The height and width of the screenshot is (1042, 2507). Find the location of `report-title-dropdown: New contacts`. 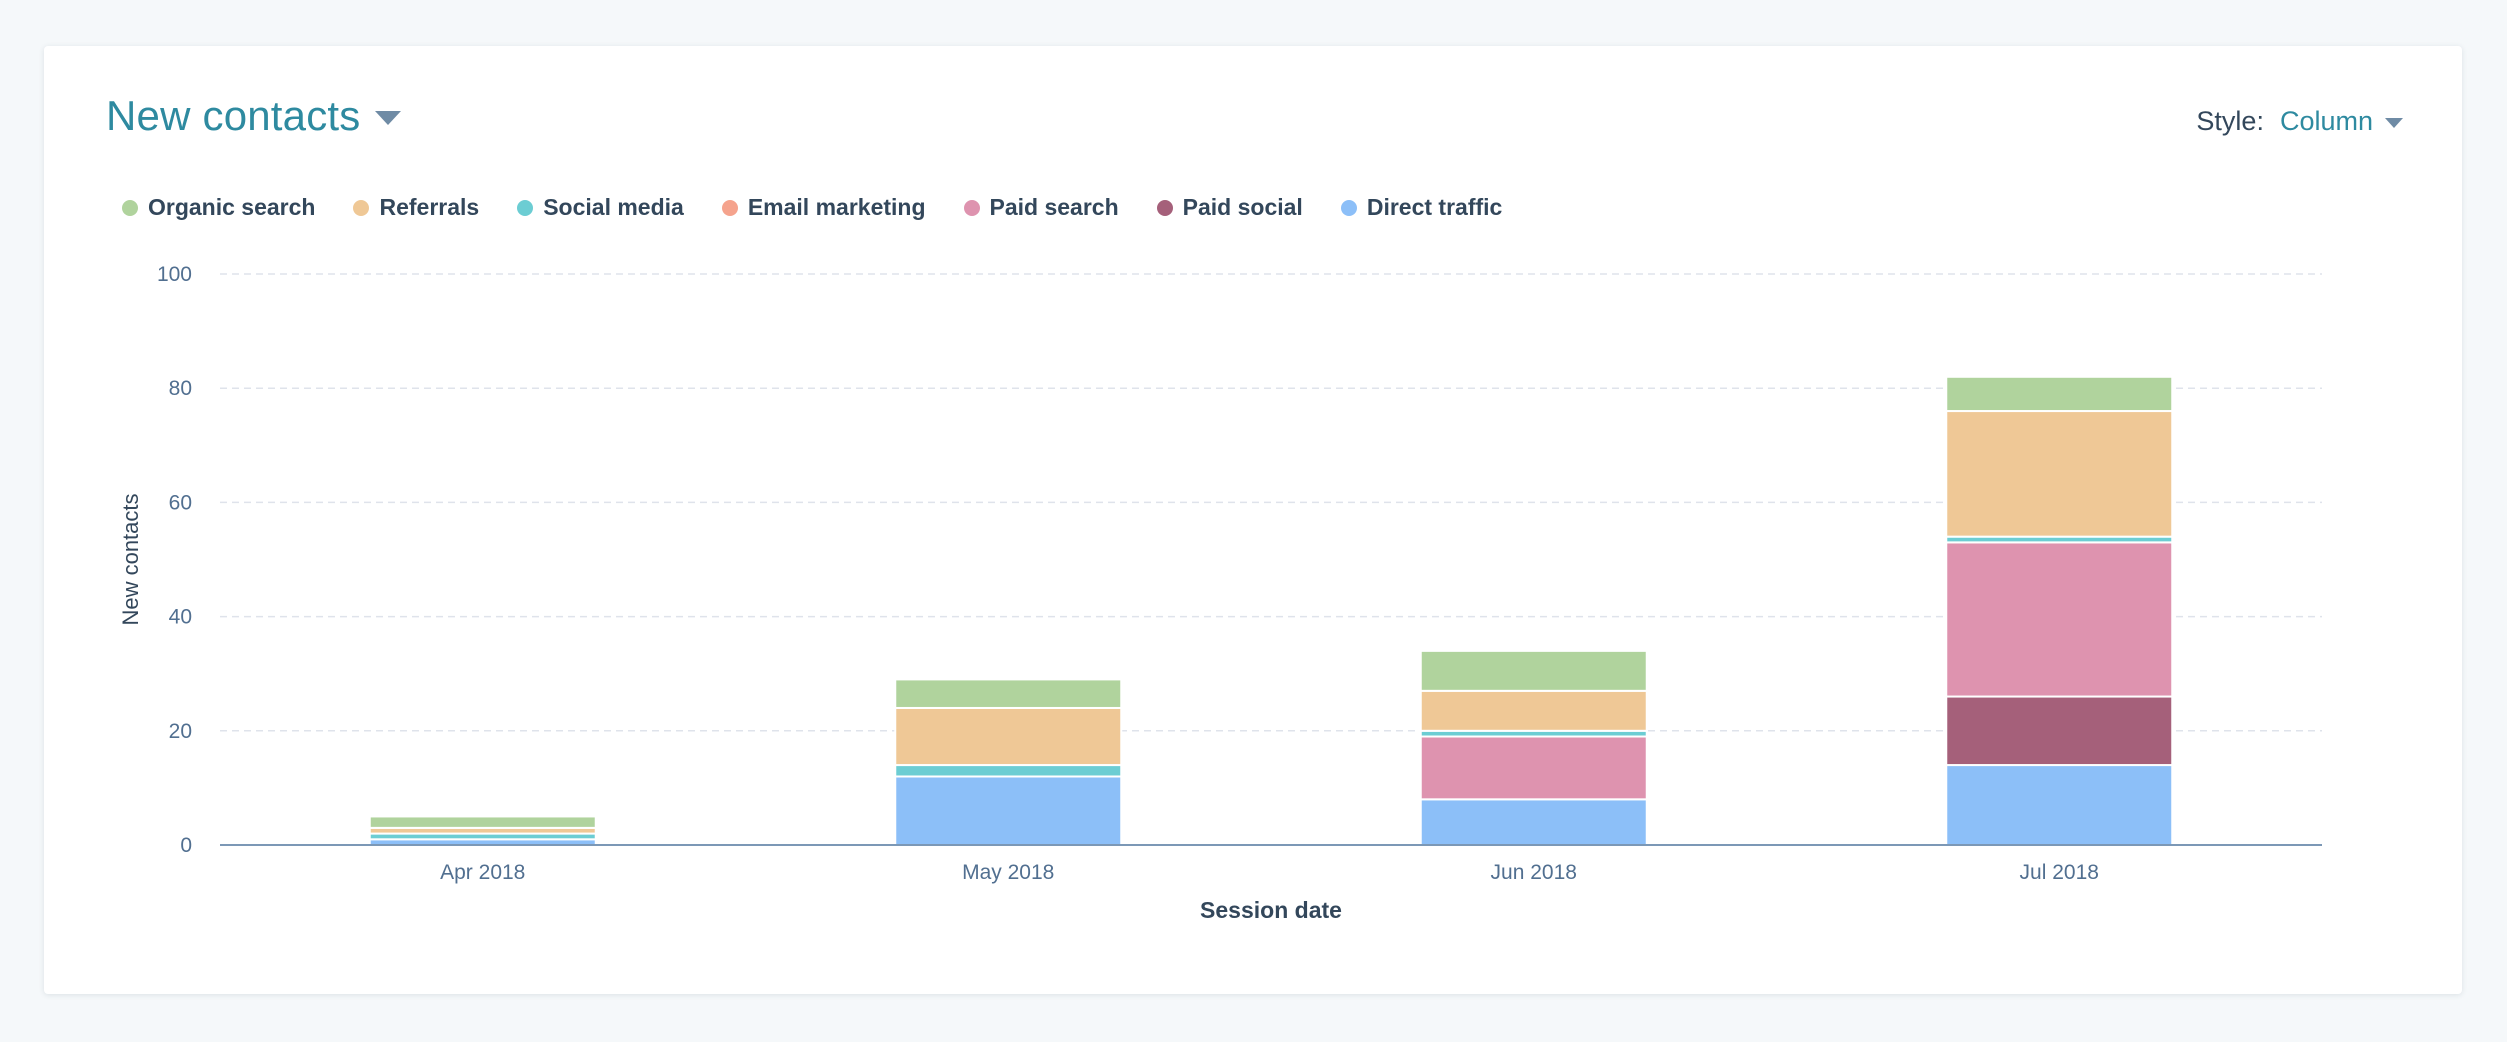

report-title-dropdown: New contacts is located at coordinates (253, 116).